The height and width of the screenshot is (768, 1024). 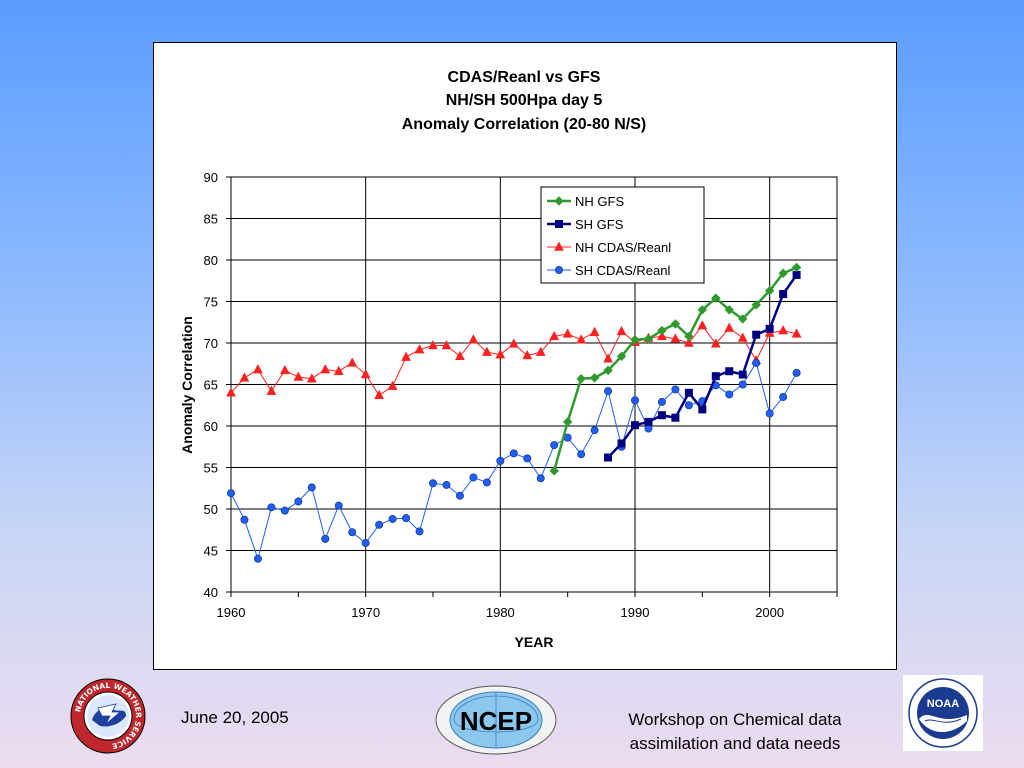 I want to click on y-tick-label: 90, so click(x=211, y=177).